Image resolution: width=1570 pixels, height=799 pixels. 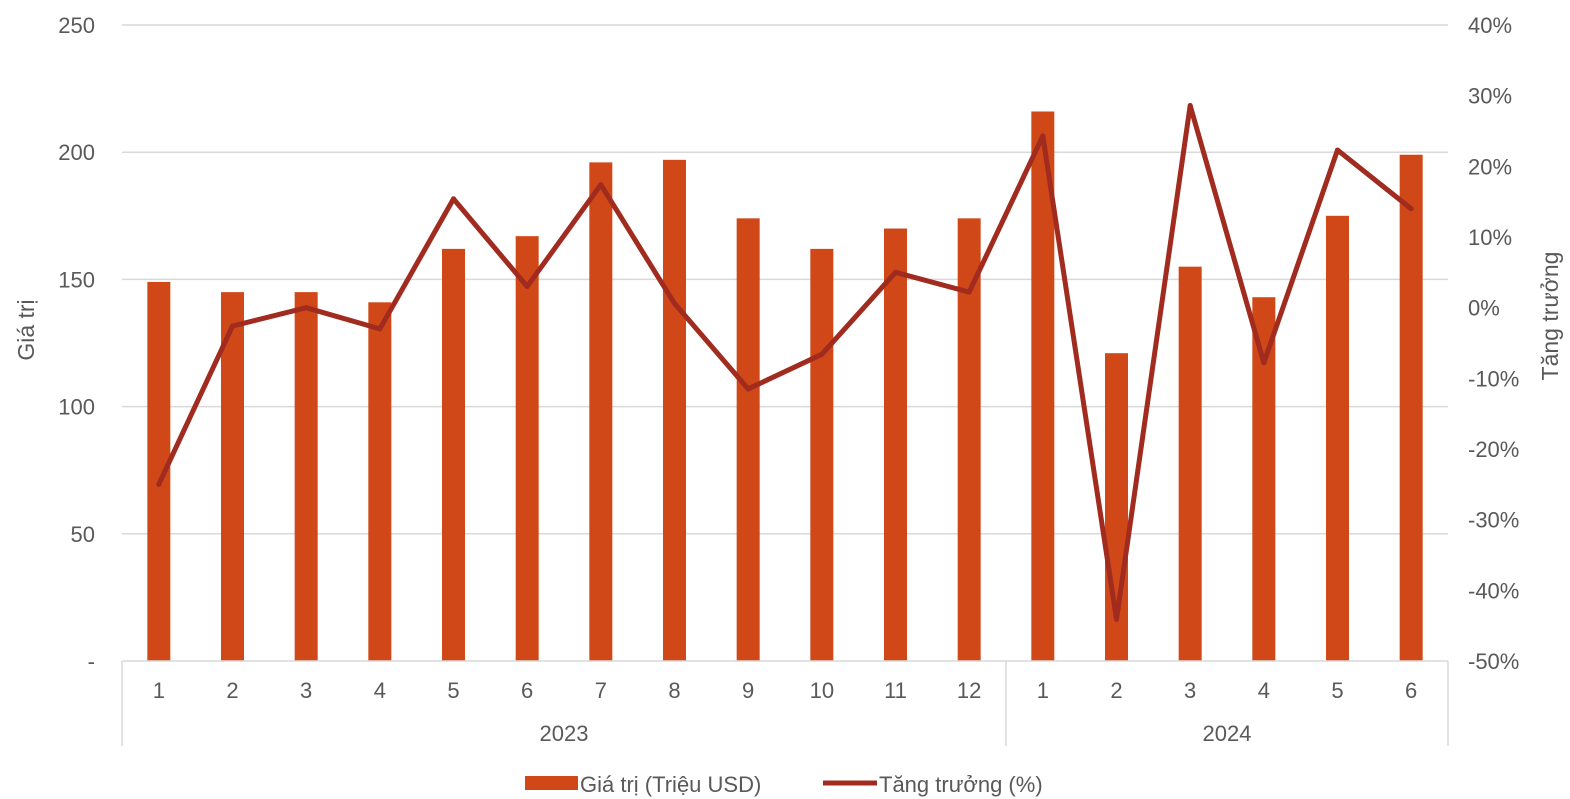 I want to click on y-left-tick-label: 100, so click(x=76, y=407).